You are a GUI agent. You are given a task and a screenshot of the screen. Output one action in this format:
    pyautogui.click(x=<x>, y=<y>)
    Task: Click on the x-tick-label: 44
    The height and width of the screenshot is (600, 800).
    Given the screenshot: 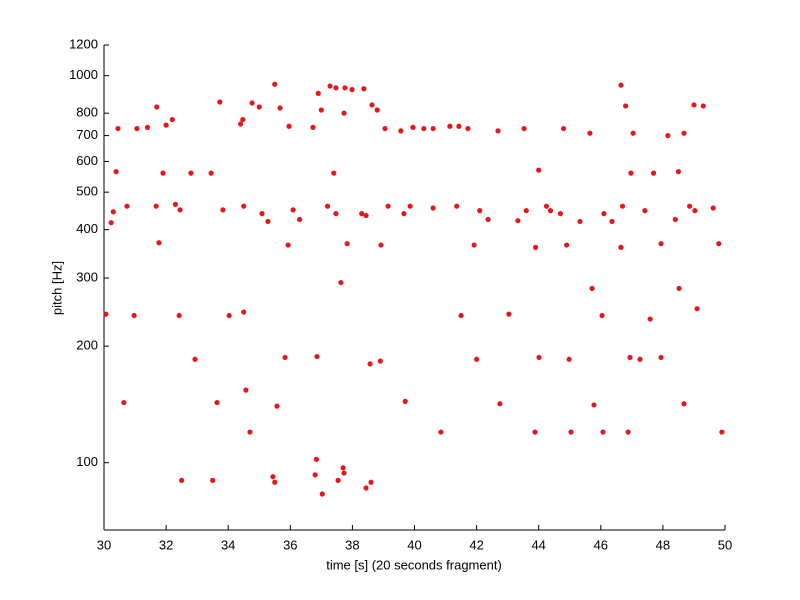 What is the action you would take?
    pyautogui.click(x=538, y=544)
    